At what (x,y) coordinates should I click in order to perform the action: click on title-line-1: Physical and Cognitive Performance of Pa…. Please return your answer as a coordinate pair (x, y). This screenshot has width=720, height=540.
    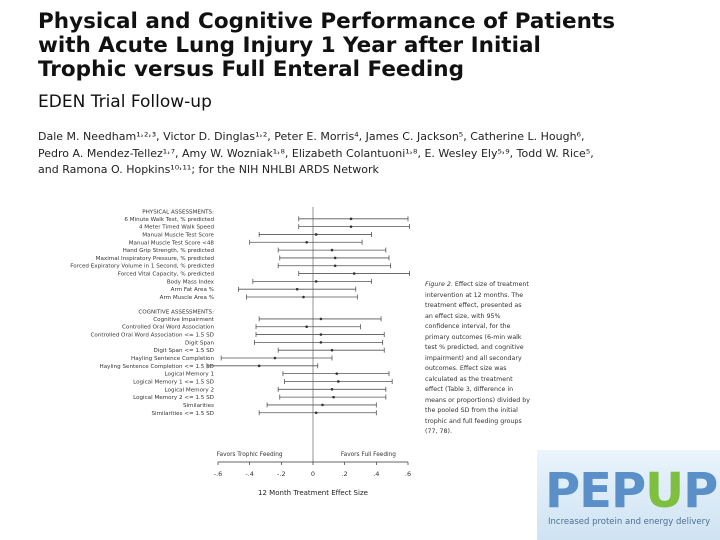
    Looking at the image, I should click on (326, 21).